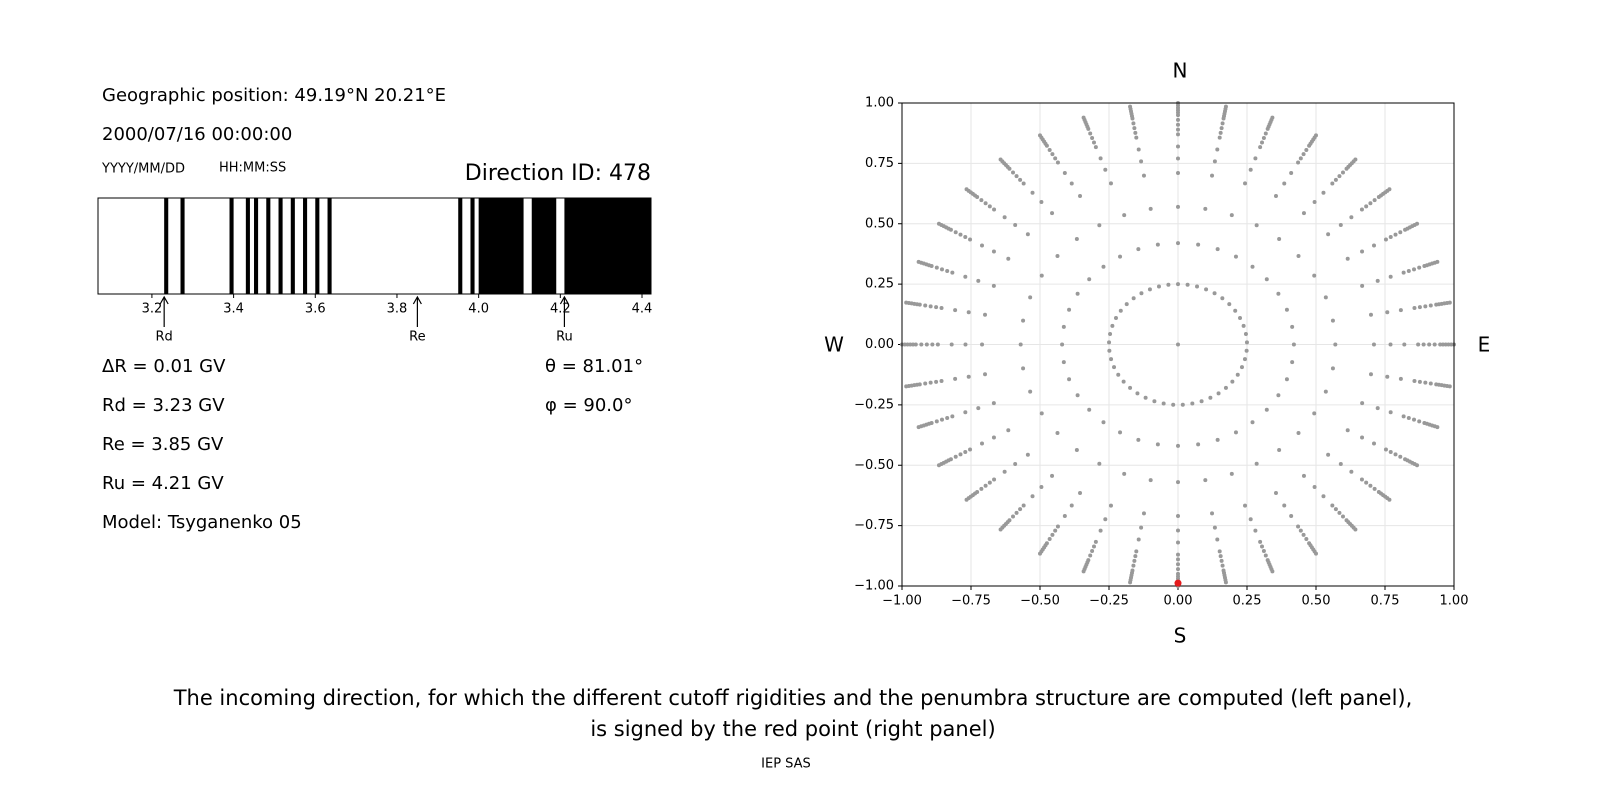 This screenshot has height=800, width=1600. What do you see at coordinates (874, 404) in the screenshot?
I see `y-tick-label: −0.25` at bounding box center [874, 404].